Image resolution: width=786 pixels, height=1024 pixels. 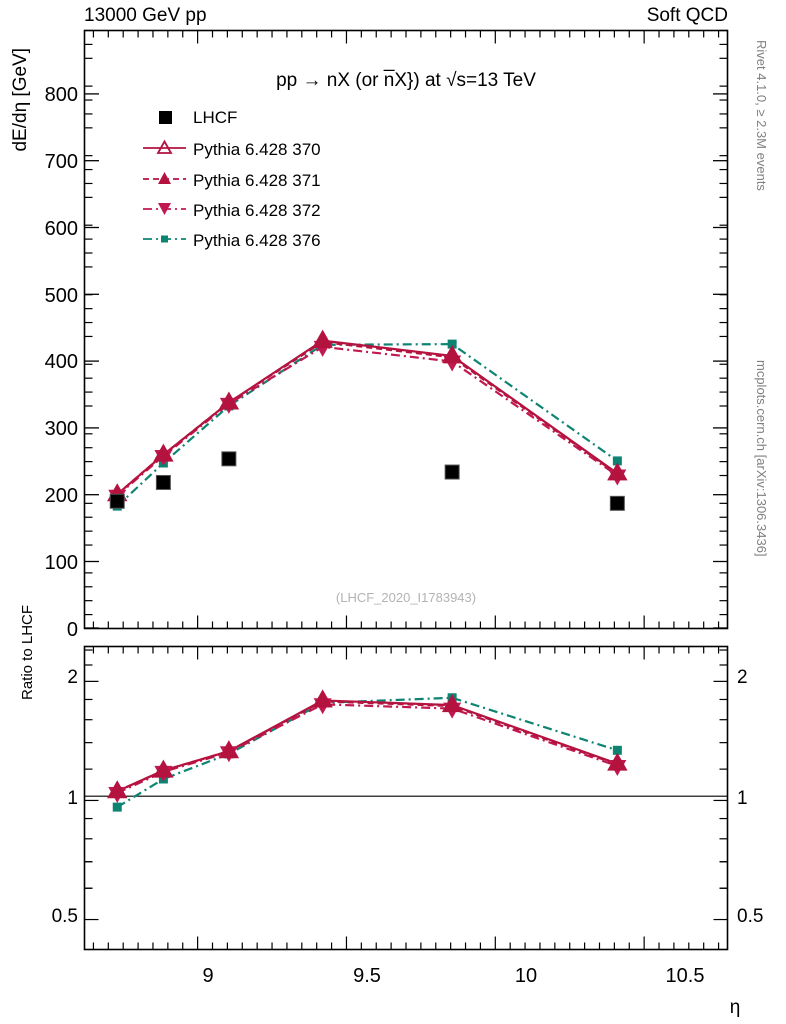 What do you see at coordinates (687, 15) in the screenshot?
I see `header-right-process: Soft QCD` at bounding box center [687, 15].